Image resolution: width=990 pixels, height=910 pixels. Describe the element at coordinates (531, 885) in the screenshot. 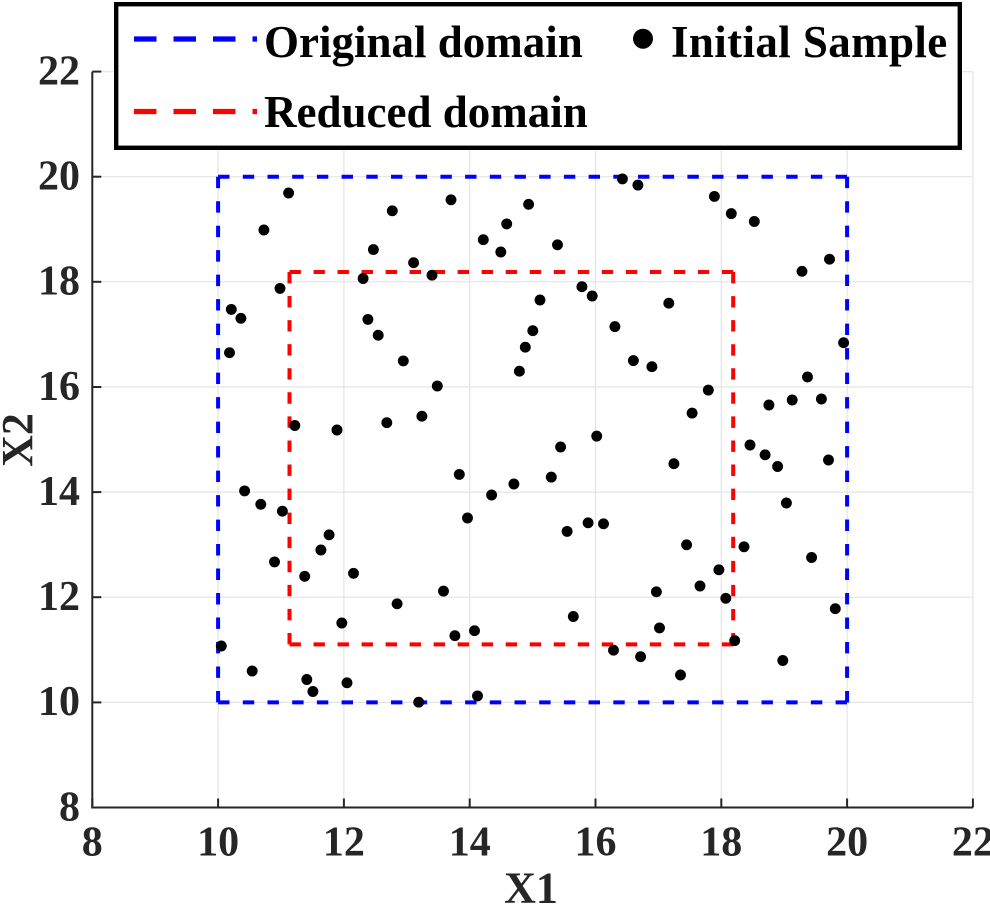

I see `svg-text: X1` at that location.